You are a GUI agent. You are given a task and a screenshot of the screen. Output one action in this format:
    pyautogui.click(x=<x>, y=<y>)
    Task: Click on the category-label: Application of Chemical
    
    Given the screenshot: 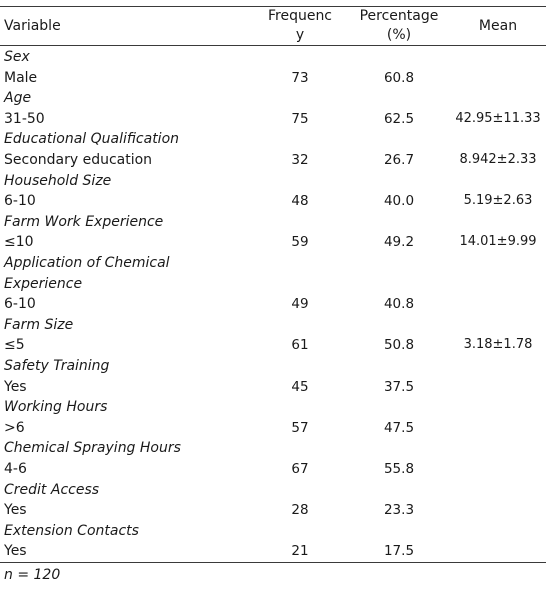 What is the action you would take?
    pyautogui.click(x=87, y=263)
    